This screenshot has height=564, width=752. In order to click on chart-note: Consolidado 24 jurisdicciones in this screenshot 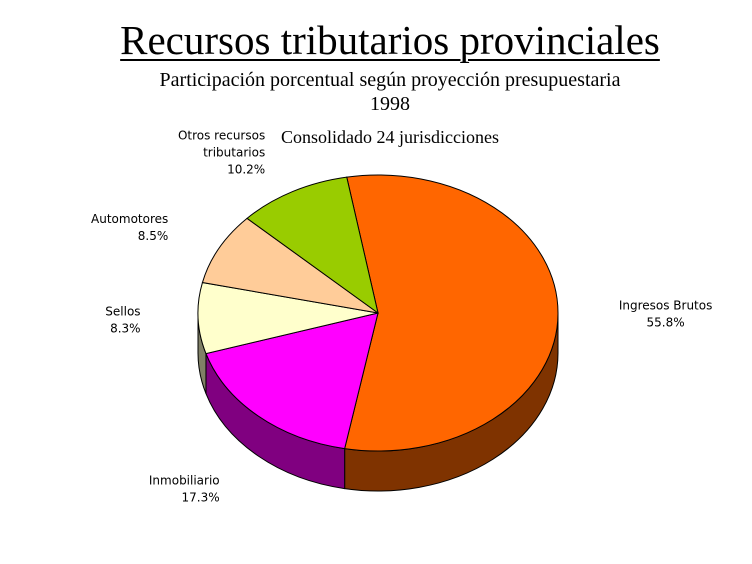, I will do `click(390, 137)`.